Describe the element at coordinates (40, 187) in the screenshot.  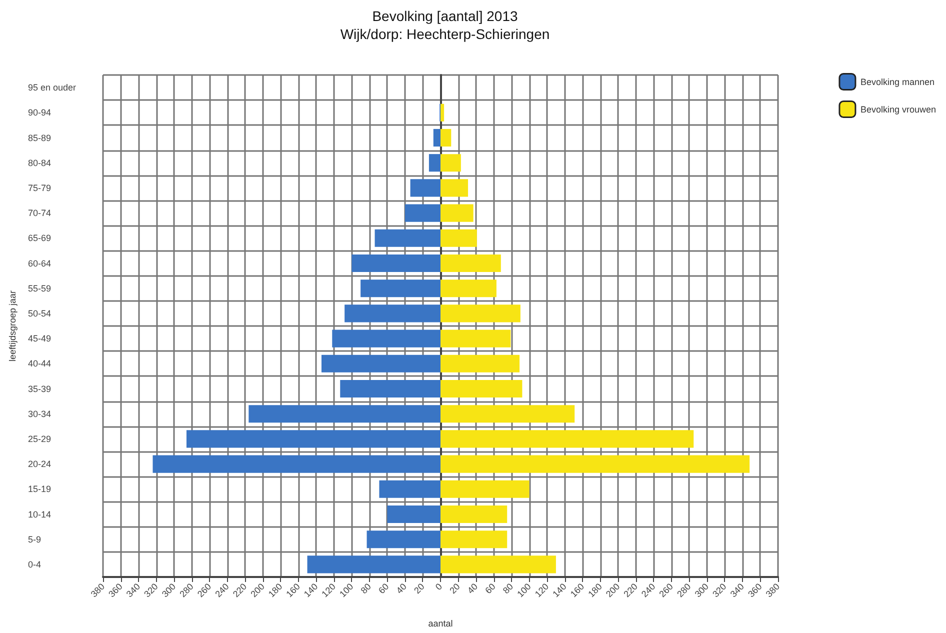
I see `y-tick-label: 75-79` at that location.